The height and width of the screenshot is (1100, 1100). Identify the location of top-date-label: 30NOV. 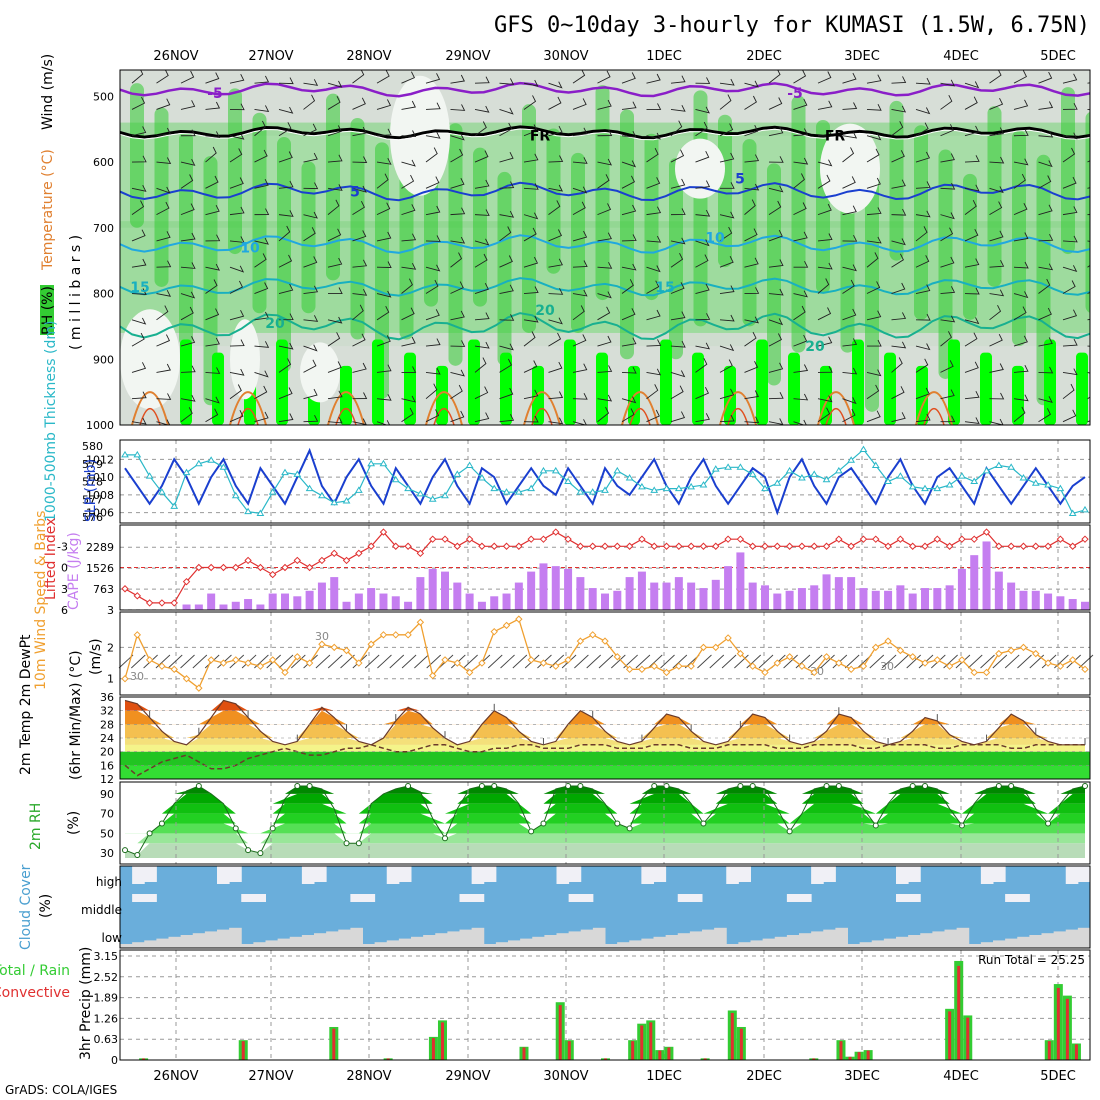
(565, 56).